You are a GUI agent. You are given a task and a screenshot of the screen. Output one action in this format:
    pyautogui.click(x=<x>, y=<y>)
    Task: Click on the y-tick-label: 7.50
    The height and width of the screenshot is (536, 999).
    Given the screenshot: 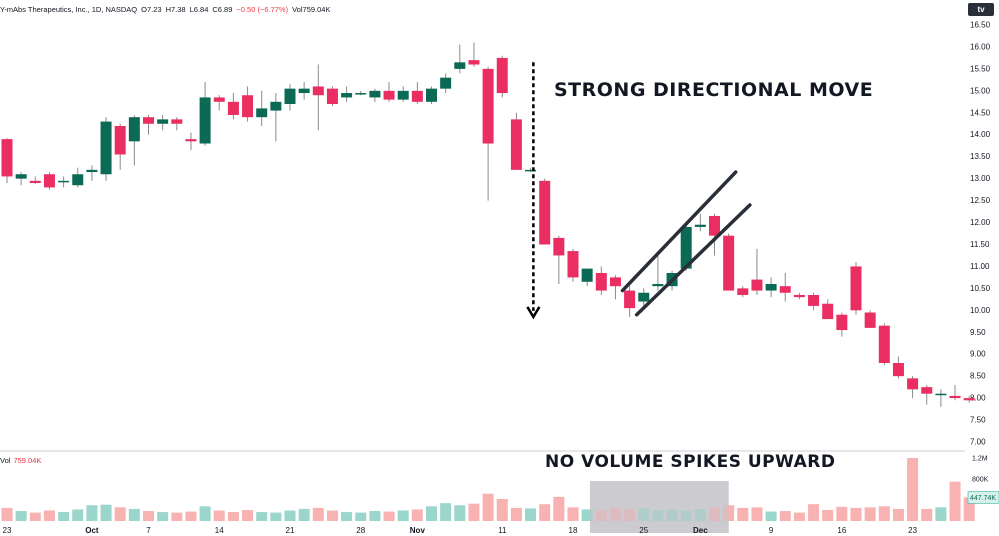 What is the action you would take?
    pyautogui.click(x=978, y=420)
    